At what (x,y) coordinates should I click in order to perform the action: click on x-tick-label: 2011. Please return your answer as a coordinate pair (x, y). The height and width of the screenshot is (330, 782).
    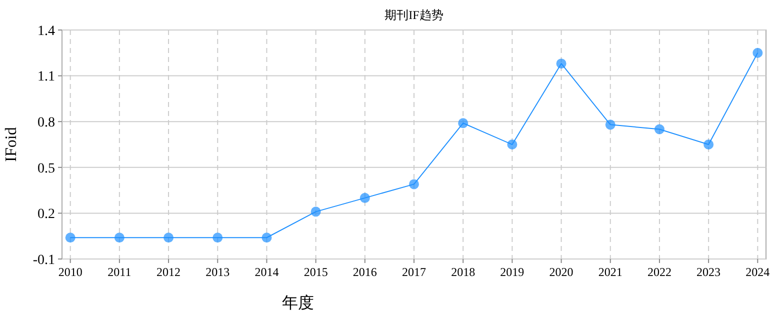
    Looking at the image, I should click on (120, 272).